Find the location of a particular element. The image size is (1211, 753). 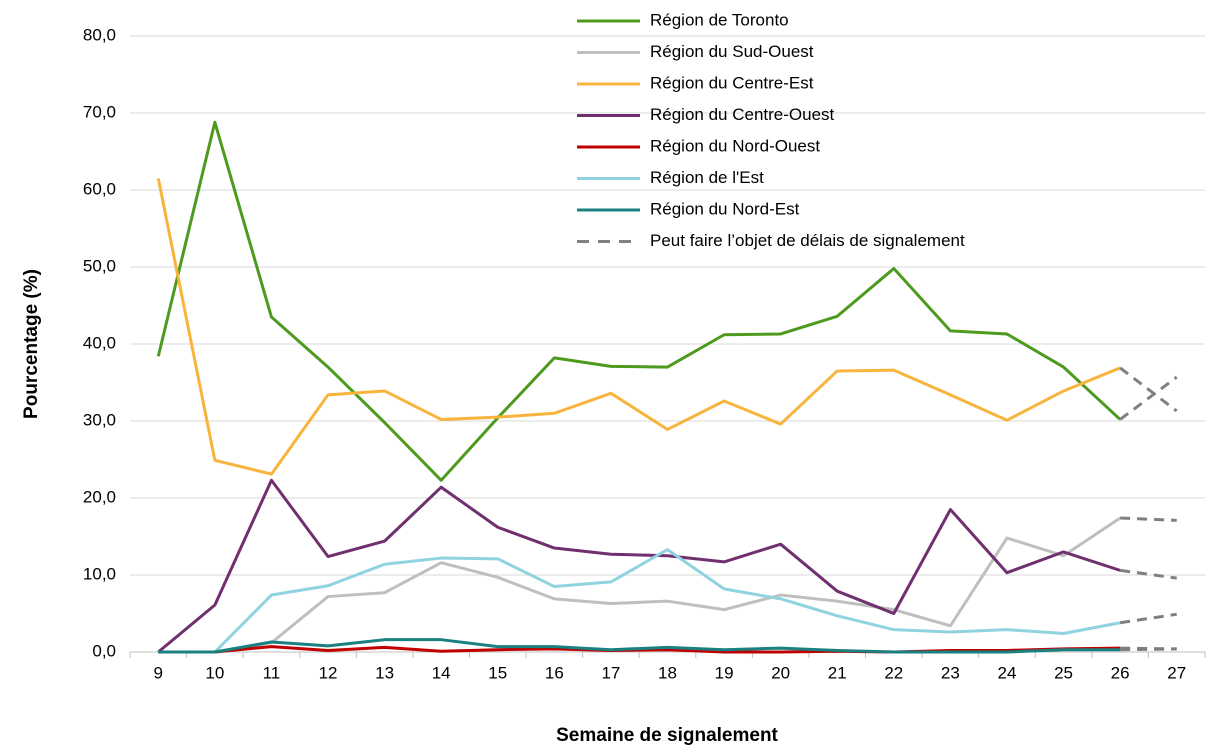

legend-label: Région du Centre-Est is located at coordinates (732, 82).